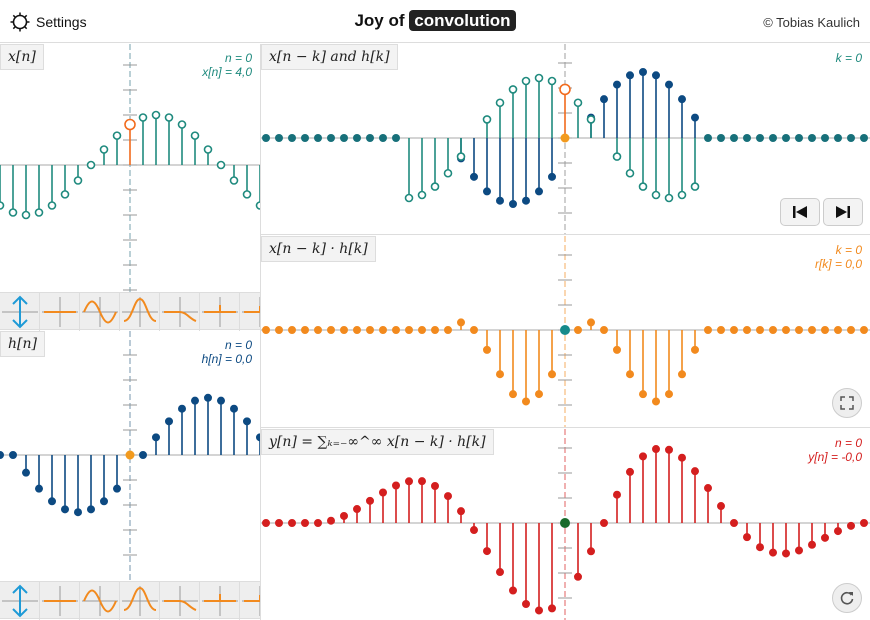 This screenshot has width=870, height=620. Describe the element at coordinates (226, 359) in the screenshot. I see `readout-value: h[n] = 0,0` at that location.